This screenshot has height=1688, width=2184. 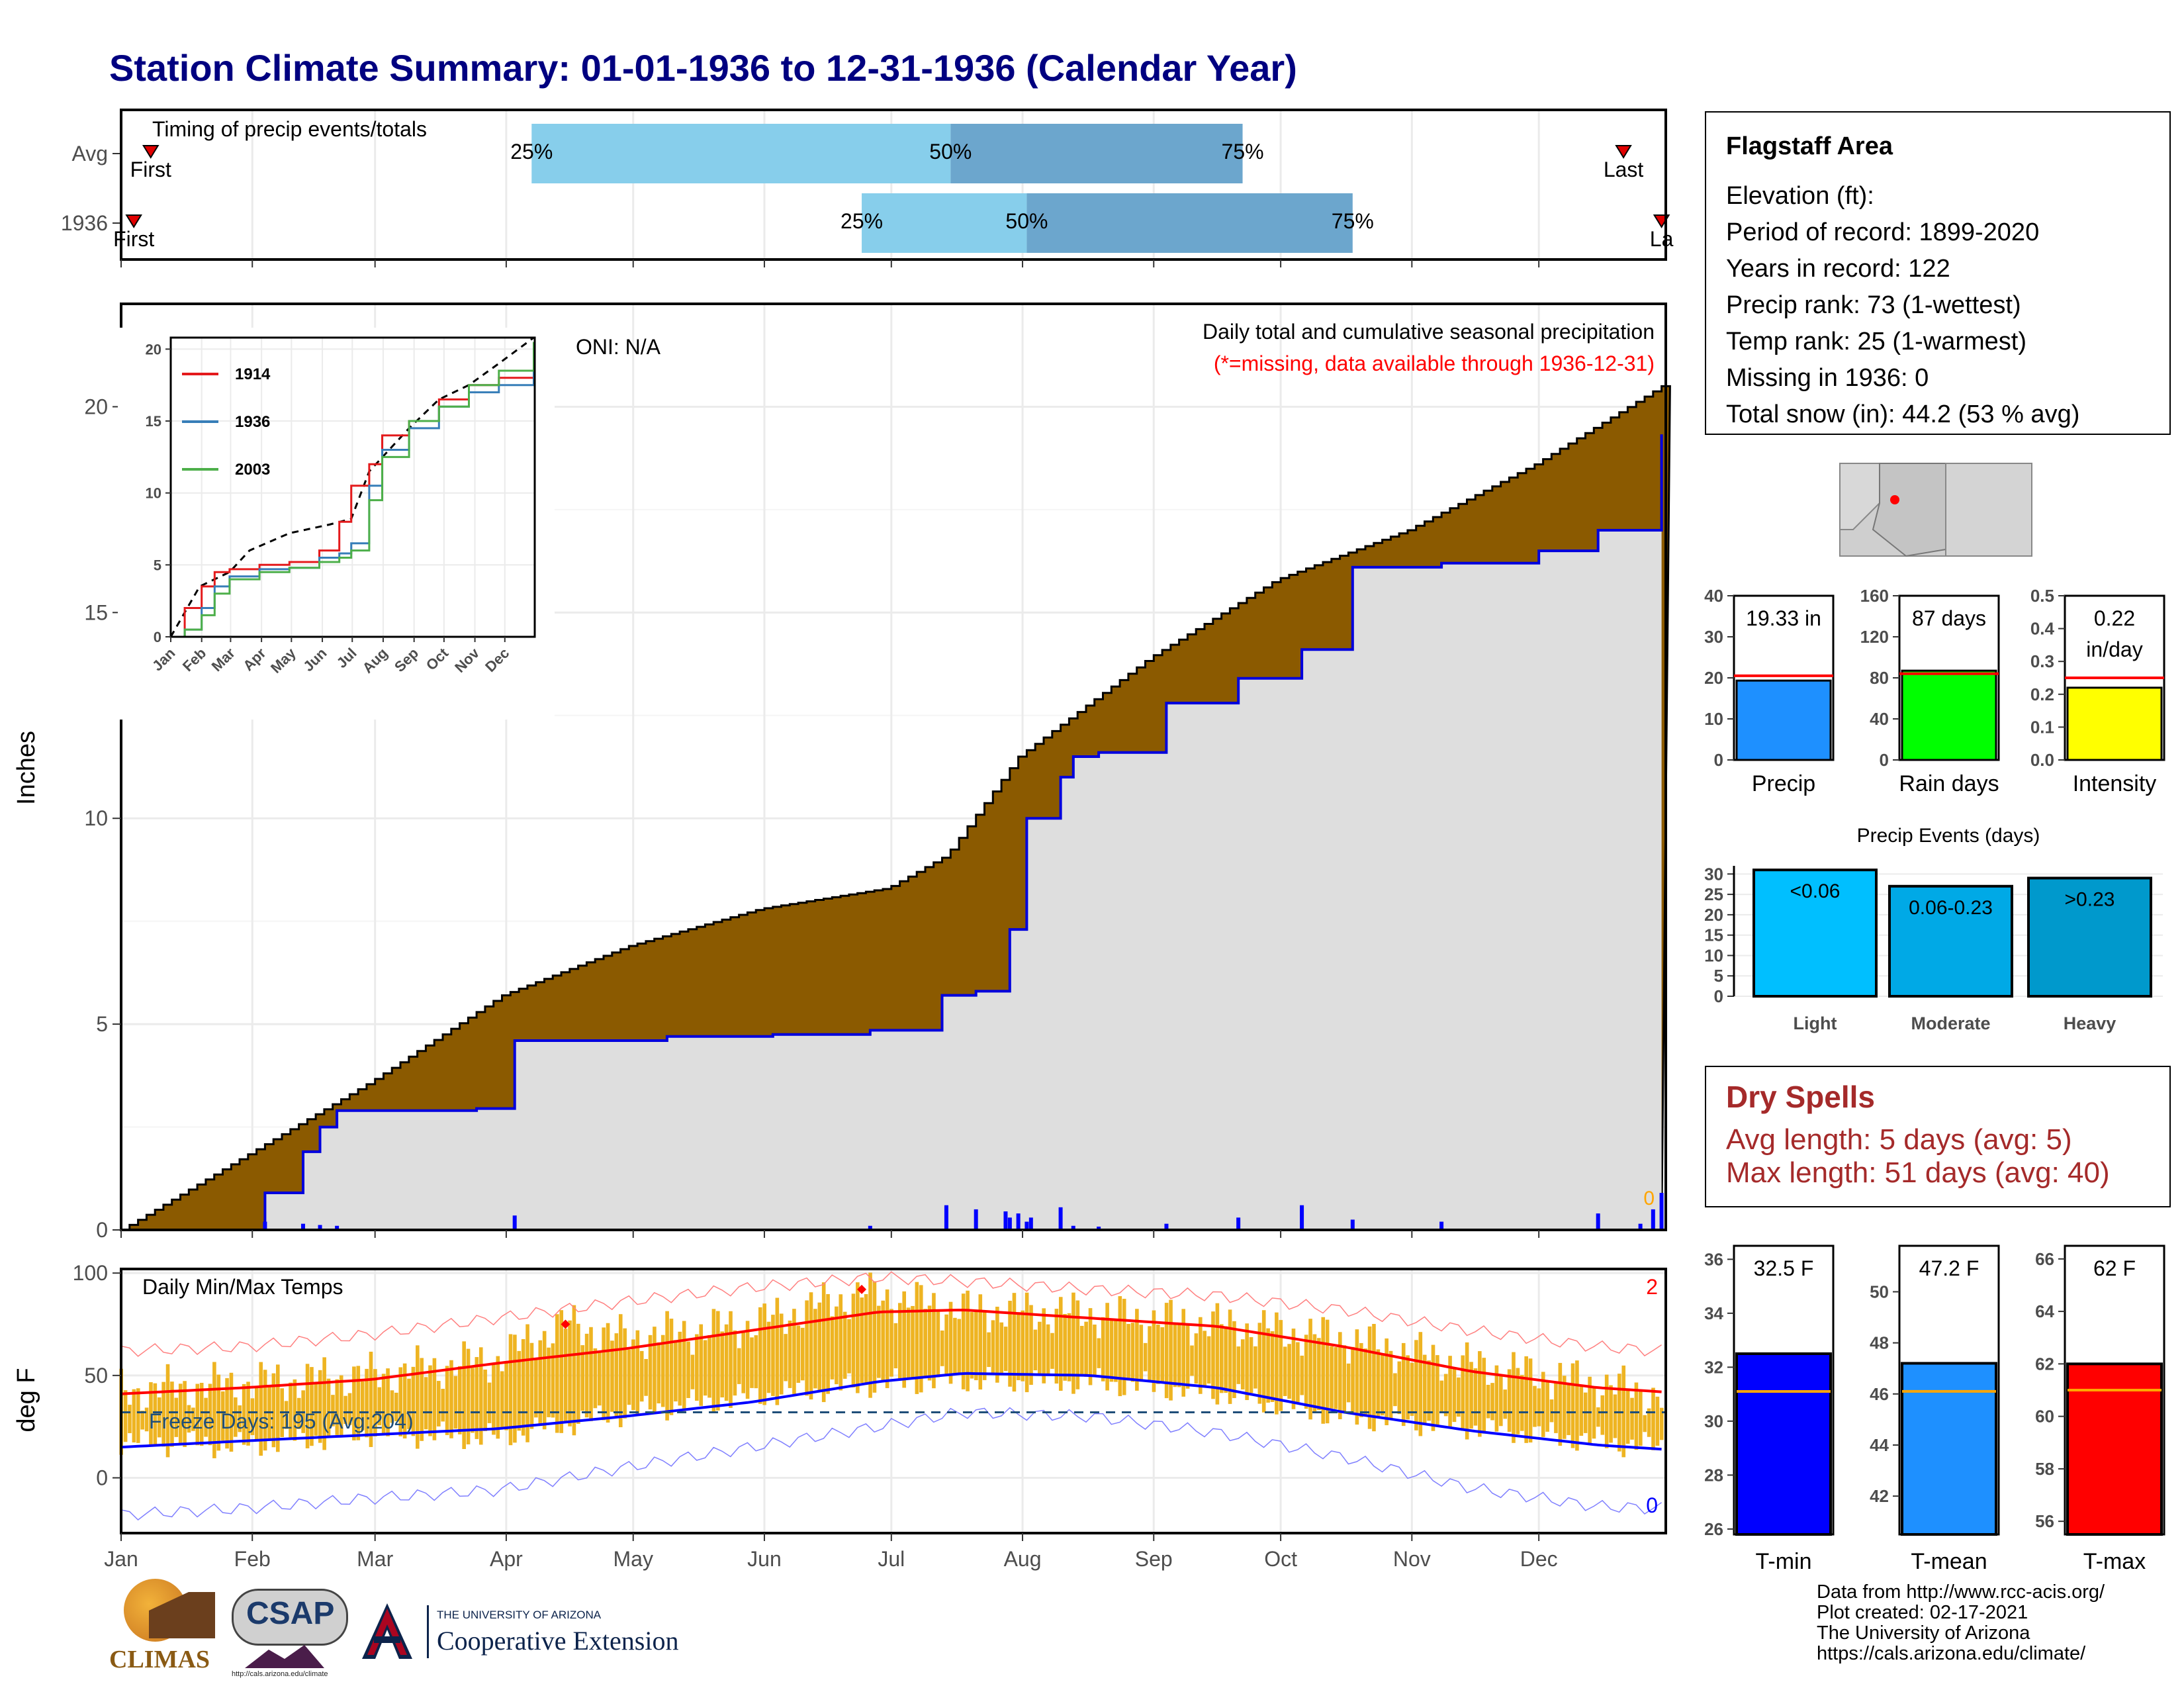 What do you see at coordinates (1951, 1653) in the screenshot?
I see `credit-line: https://cals.arizona.edu/climate/` at bounding box center [1951, 1653].